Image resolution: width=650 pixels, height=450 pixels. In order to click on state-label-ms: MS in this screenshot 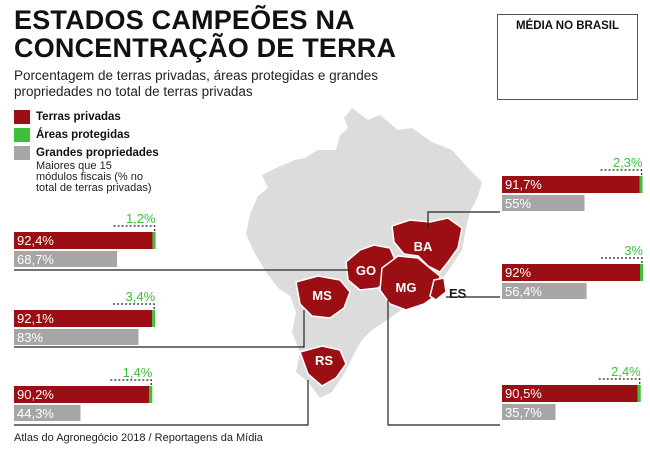, I will do `click(322, 295)`.